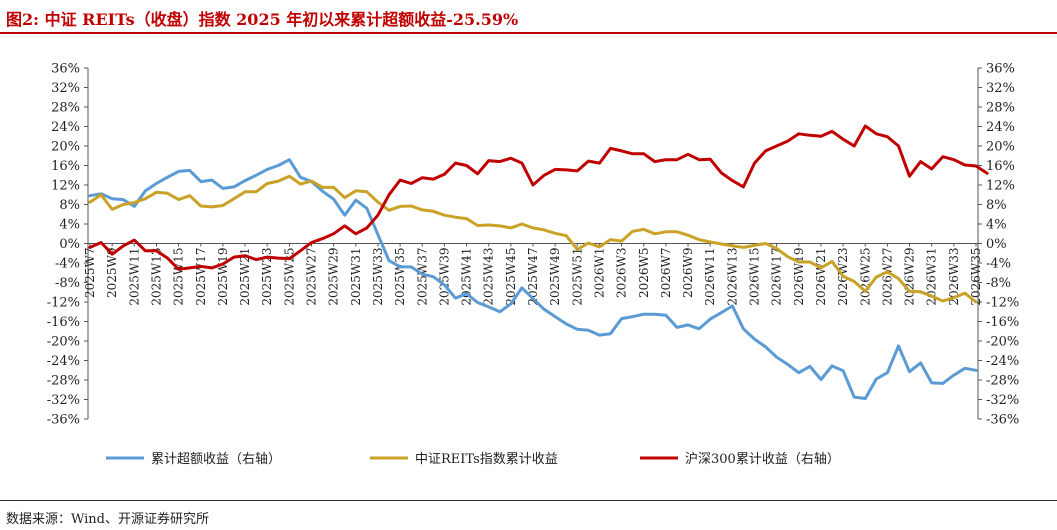 The width and height of the screenshot is (1057, 530). I want to click on left-tick-label: 4%, so click(69, 225).